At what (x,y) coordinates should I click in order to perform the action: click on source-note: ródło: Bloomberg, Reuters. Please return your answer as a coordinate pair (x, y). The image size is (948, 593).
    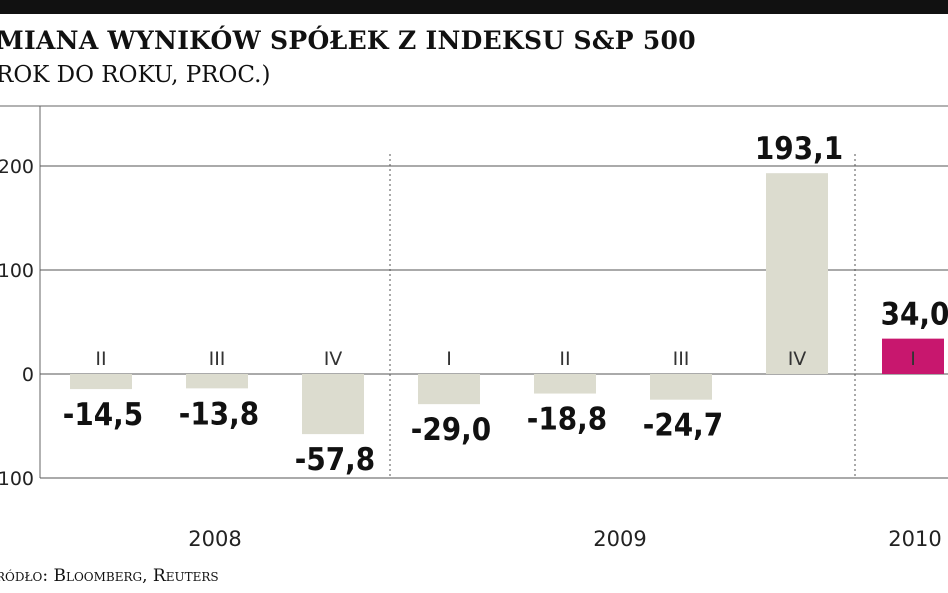
    Looking at the image, I should click on (109, 576).